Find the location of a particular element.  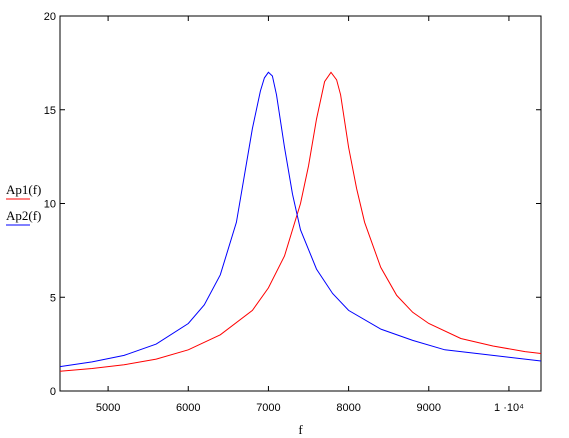

x-axis-label: f is located at coordinates (300, 429).